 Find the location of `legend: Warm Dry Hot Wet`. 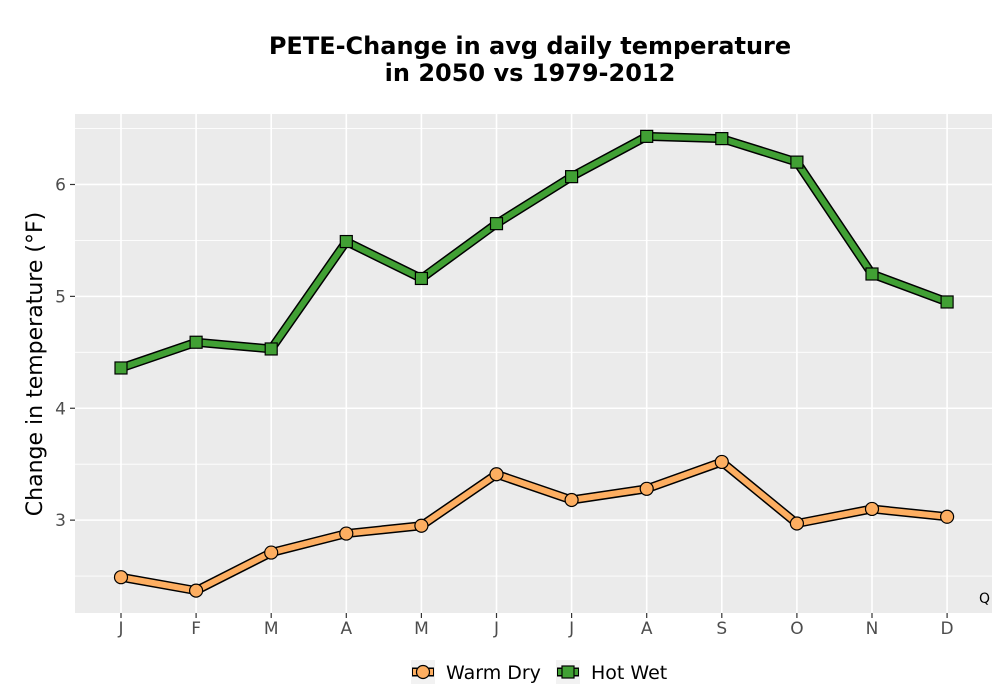

legend: Warm Dry Hot Wet is located at coordinates (539, 672).